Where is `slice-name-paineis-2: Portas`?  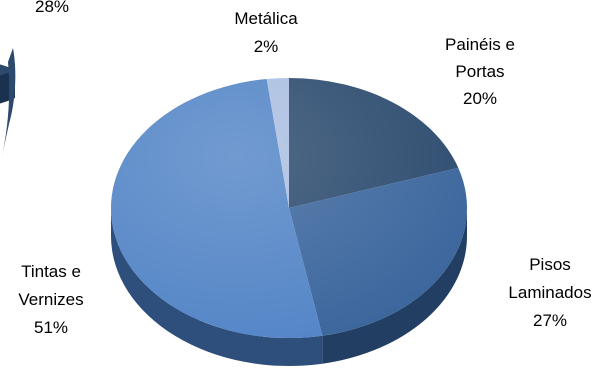
slice-name-paineis-2: Portas is located at coordinates (479, 71).